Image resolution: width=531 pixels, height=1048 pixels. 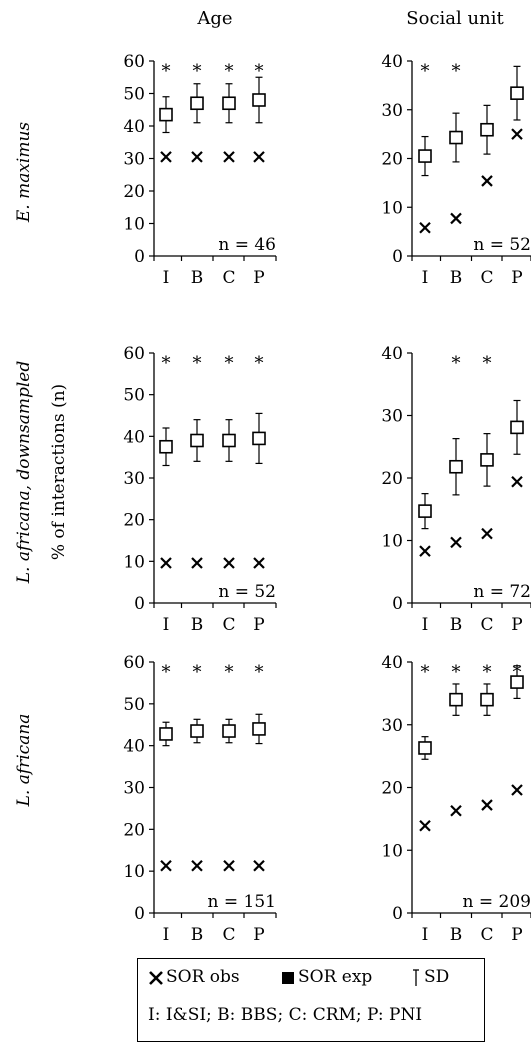 What do you see at coordinates (214, 18) in the screenshot?
I see `column-title-age: Age` at bounding box center [214, 18].